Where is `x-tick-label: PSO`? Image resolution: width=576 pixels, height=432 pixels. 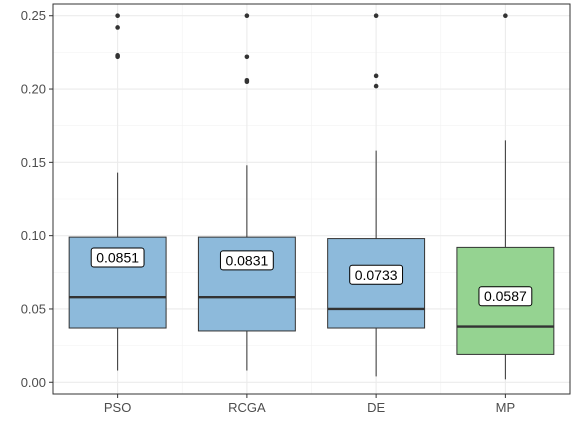 x-tick-label: PSO is located at coordinates (117, 407).